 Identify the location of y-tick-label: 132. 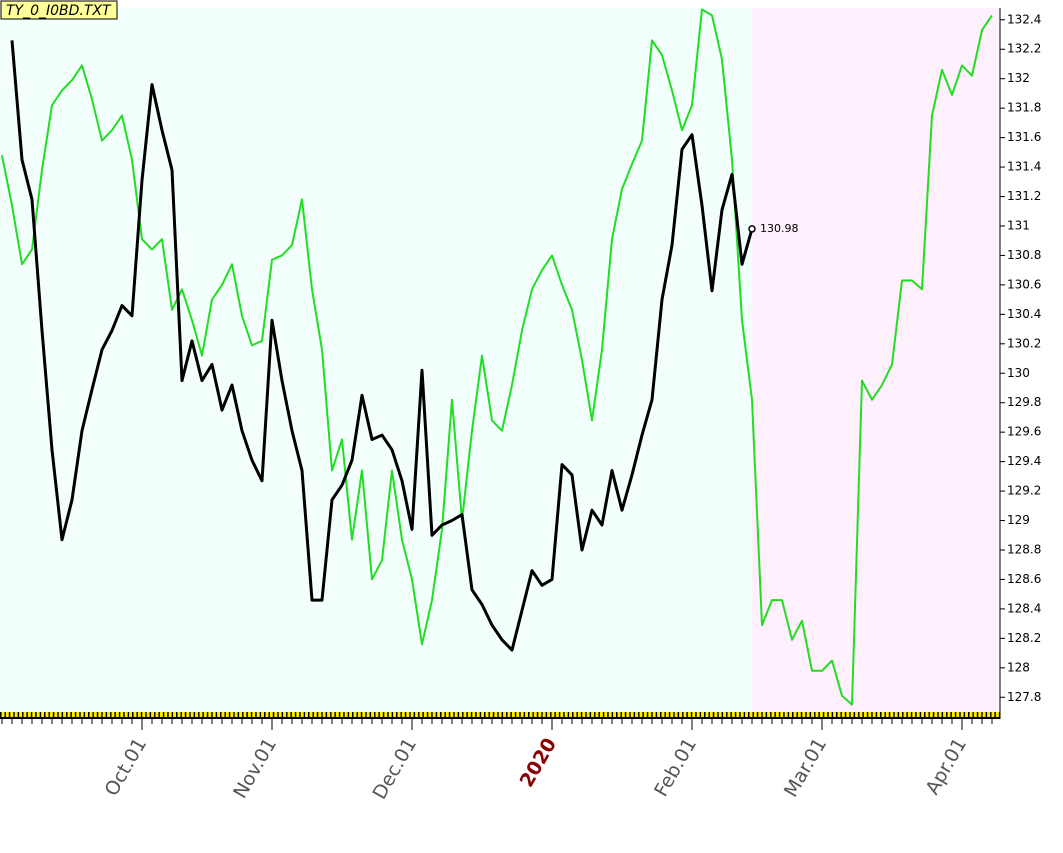
(1018, 78).